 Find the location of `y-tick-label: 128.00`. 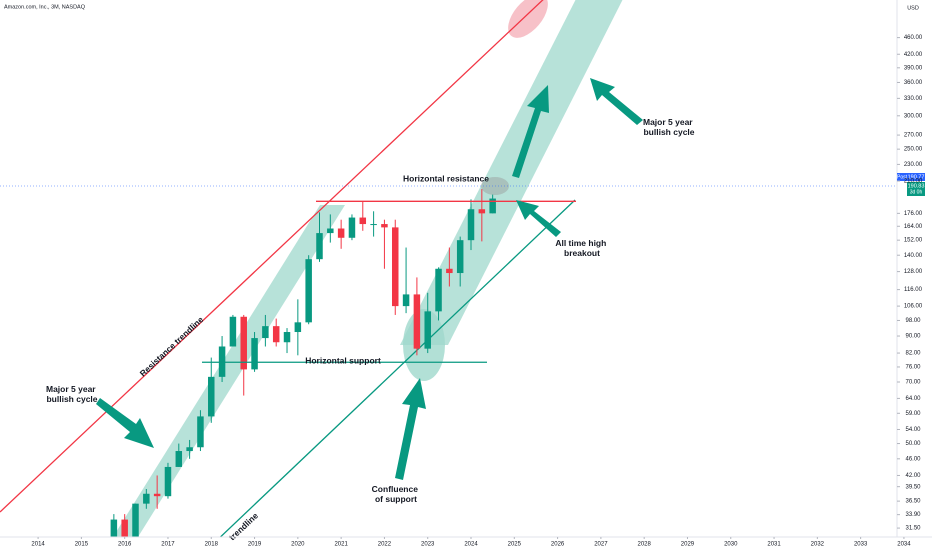

y-tick-label: 128.00 is located at coordinates (913, 272).